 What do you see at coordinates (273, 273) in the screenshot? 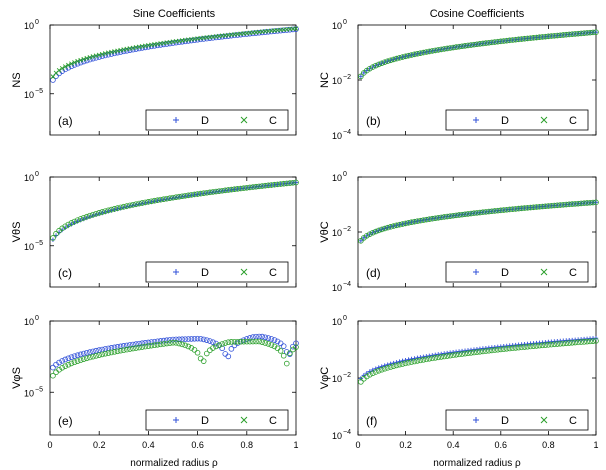
I see `legend-label-C: C` at bounding box center [273, 273].